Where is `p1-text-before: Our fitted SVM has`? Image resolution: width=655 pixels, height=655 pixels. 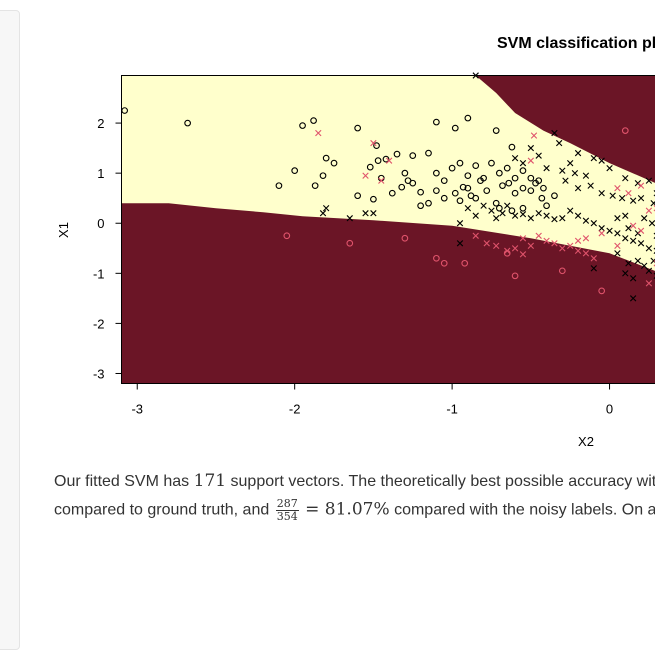
p1-text-before: Our fitted SVM has is located at coordinates (122, 481).